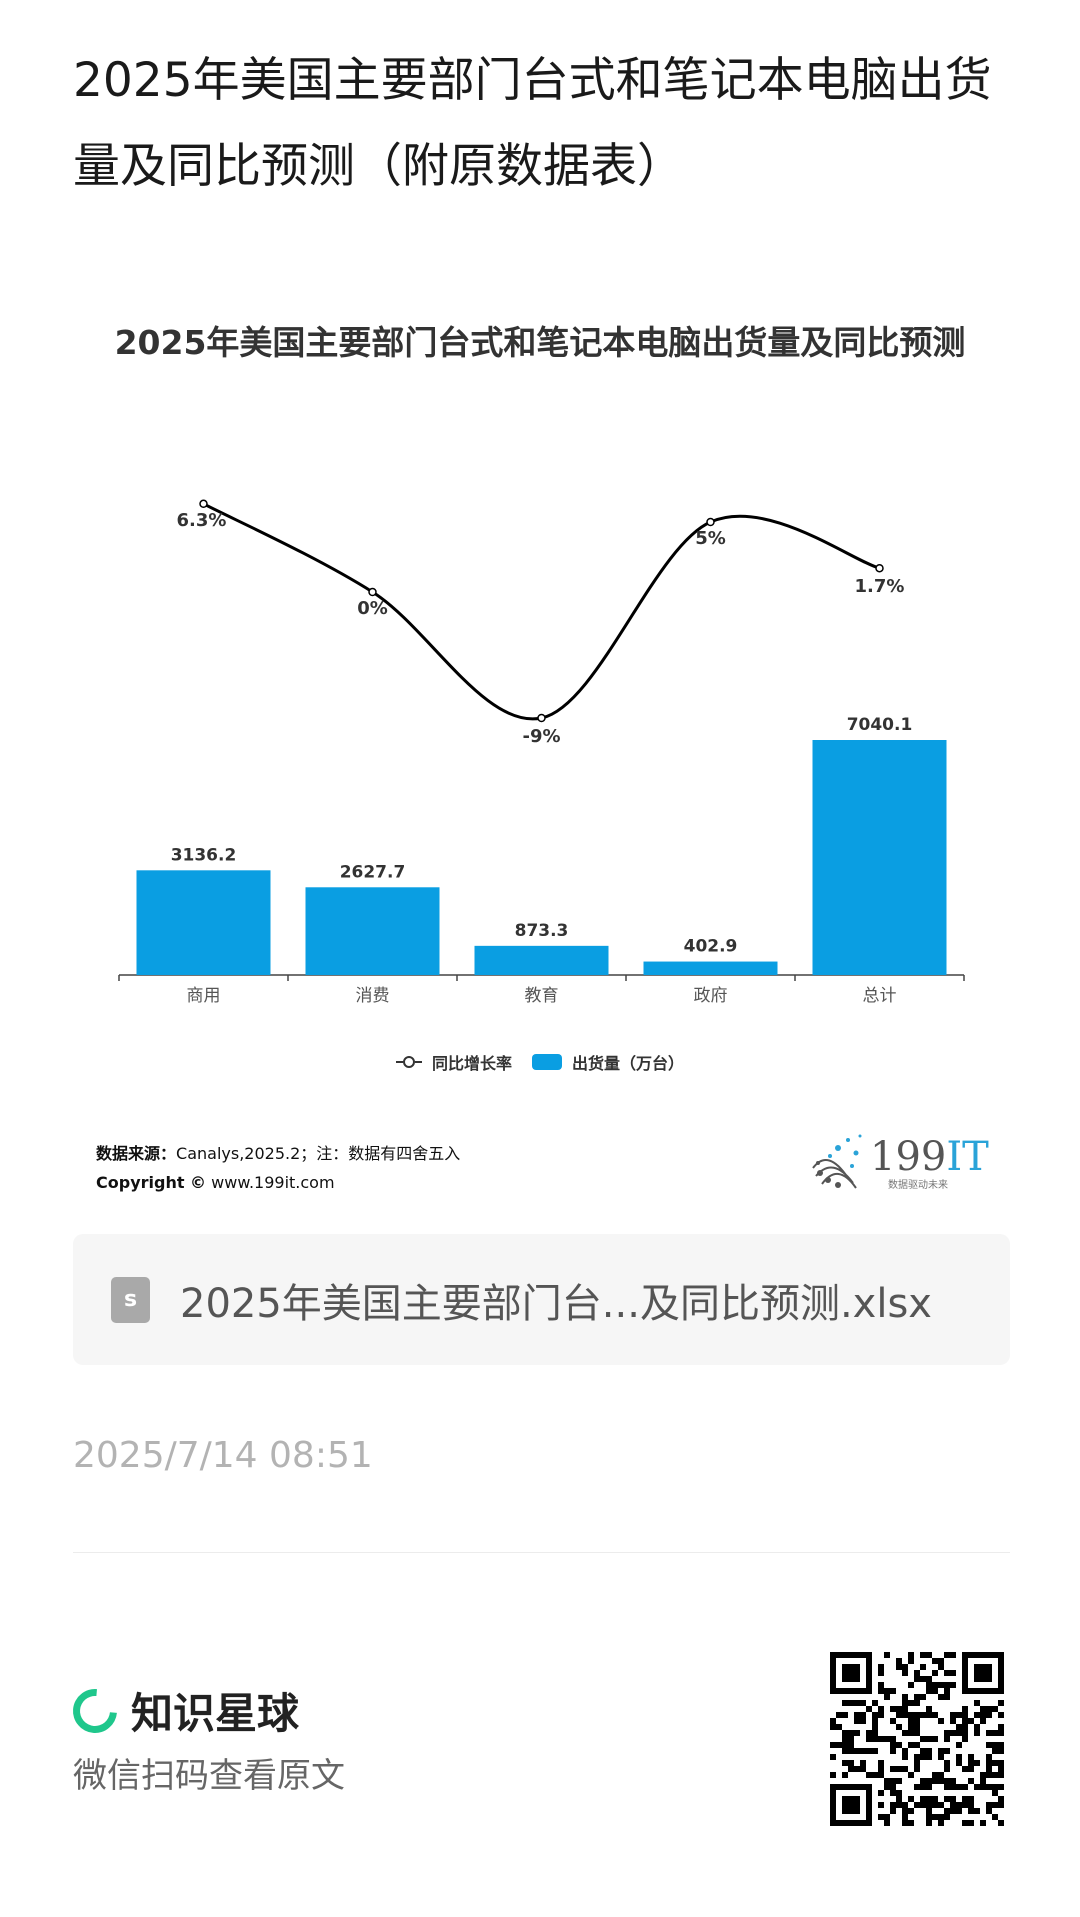 This screenshot has height=1917, width=1080. What do you see at coordinates (95, 1710) in the screenshot?
I see `zsxq-logo-icon` at bounding box center [95, 1710].